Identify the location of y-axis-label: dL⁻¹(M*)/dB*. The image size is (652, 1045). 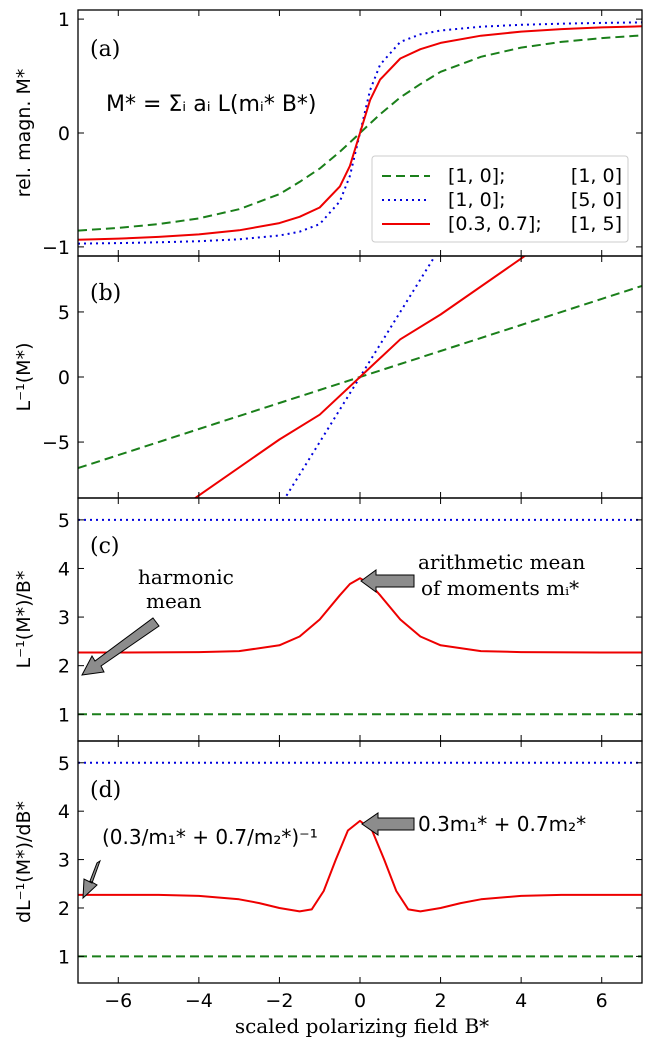
(24, 862).